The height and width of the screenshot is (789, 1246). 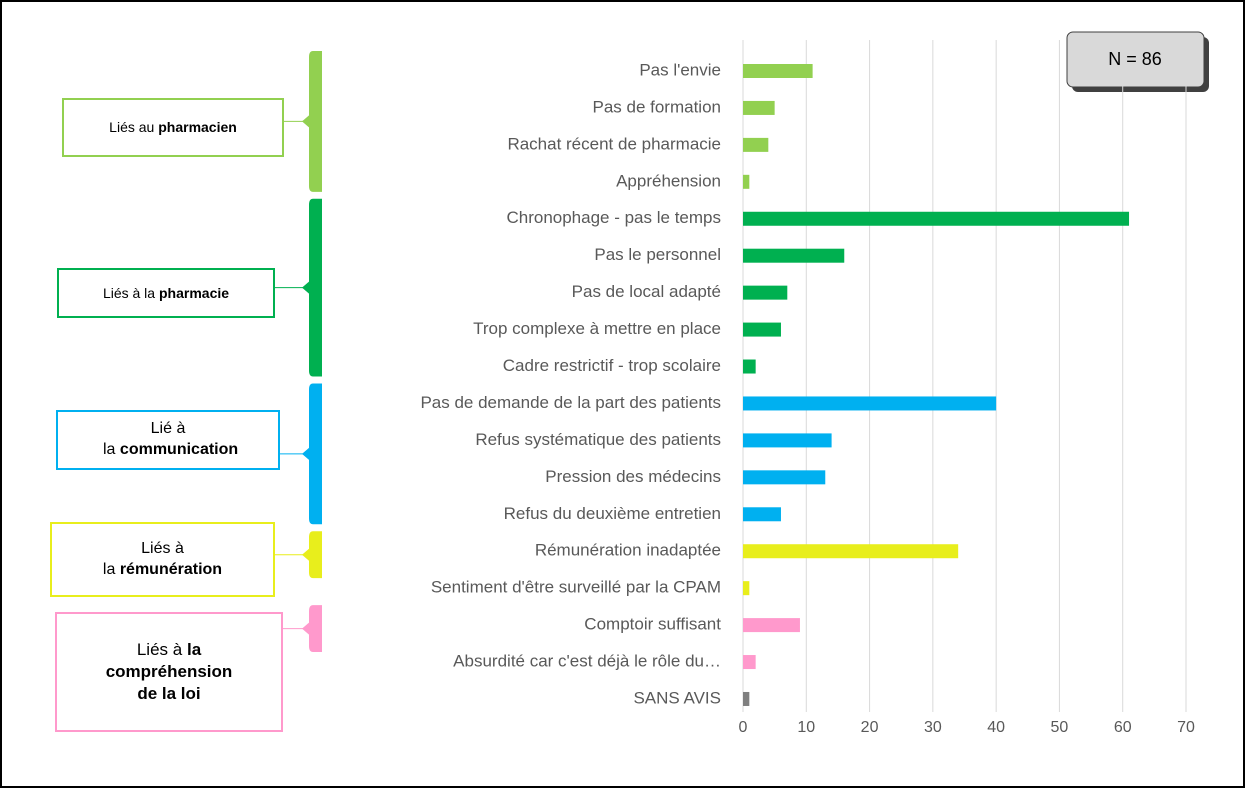 I want to click on x-tick-label: 10, so click(x=806, y=727).